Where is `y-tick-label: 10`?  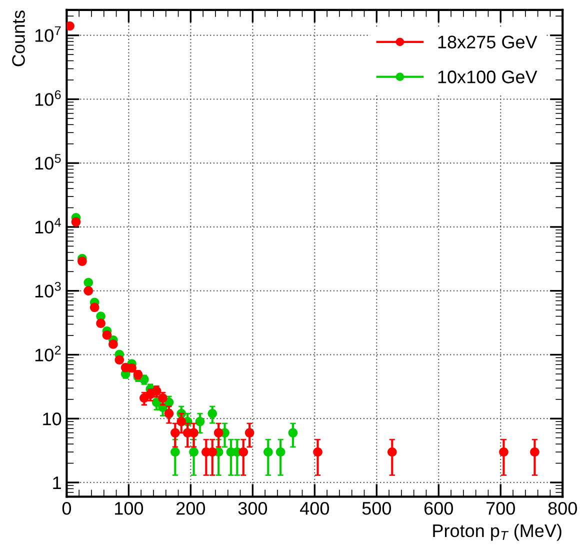 y-tick-label: 10 is located at coordinates (52, 419).